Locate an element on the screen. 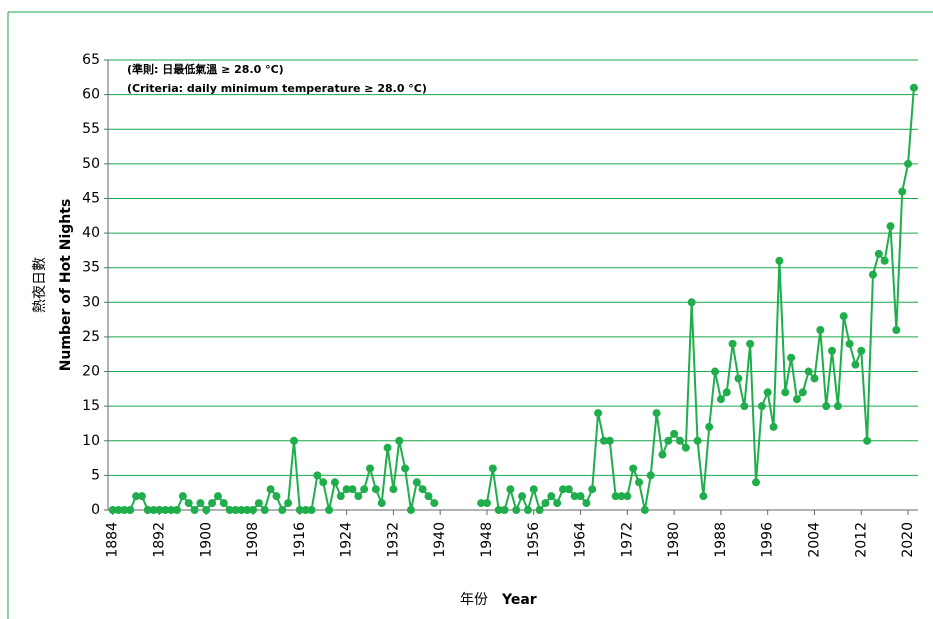  y-tick-label: 15 is located at coordinates (91, 406).